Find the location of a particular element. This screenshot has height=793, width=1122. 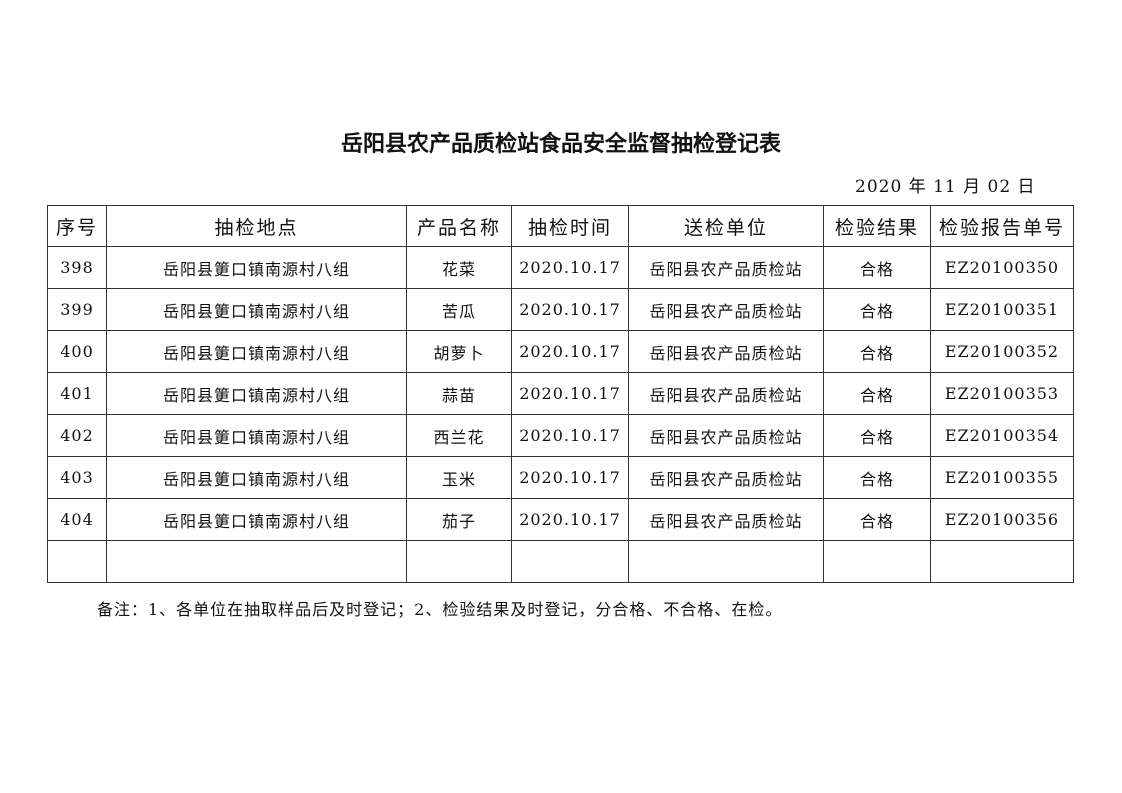

cell-product-name is located at coordinates (459, 561).